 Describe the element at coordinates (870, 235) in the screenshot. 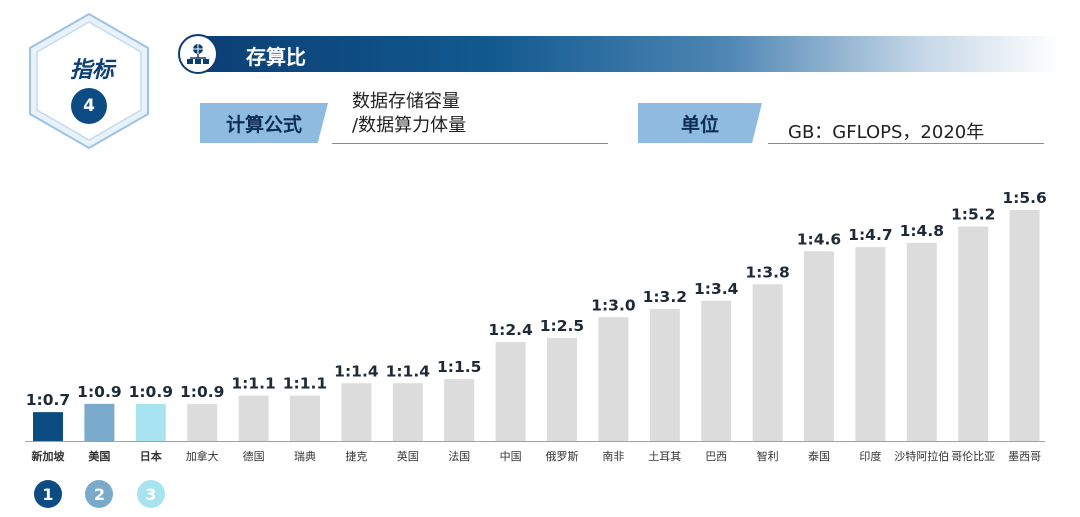

I see `data-label-17: 1:4.7` at that location.